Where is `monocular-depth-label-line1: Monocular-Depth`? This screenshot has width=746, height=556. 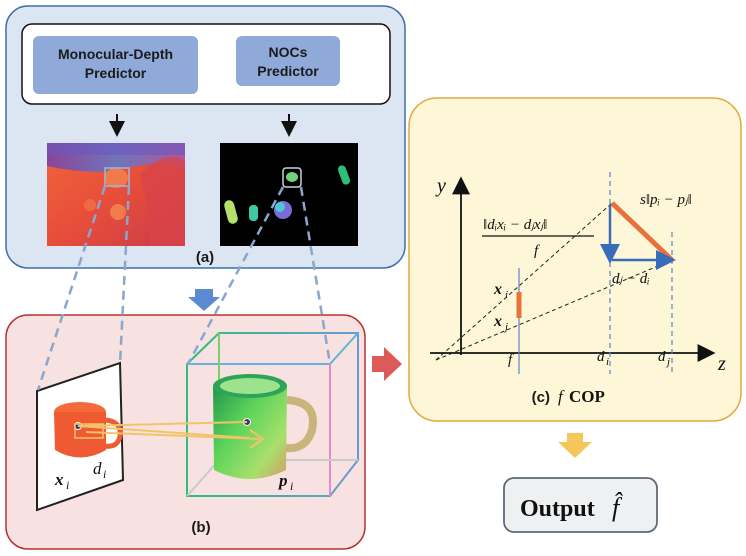
monocular-depth-label-line1: Monocular-Depth is located at coordinates (115, 54).